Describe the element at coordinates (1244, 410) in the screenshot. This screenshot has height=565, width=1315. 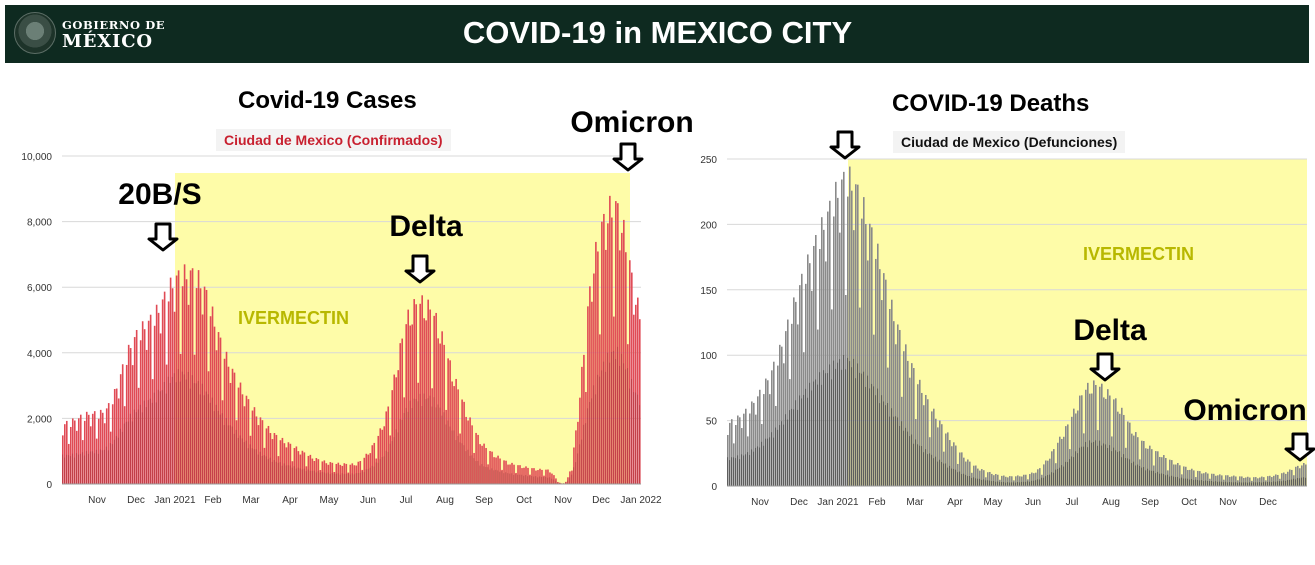
I see `ann-omicron: Omicron` at that location.